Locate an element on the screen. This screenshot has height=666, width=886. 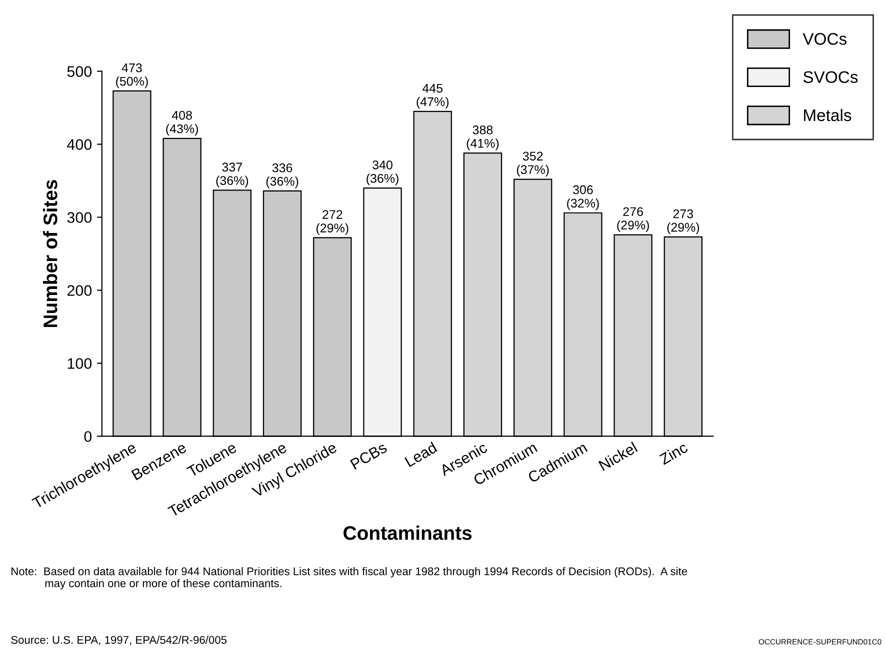
x-tick-label: Lead is located at coordinates (421, 455).